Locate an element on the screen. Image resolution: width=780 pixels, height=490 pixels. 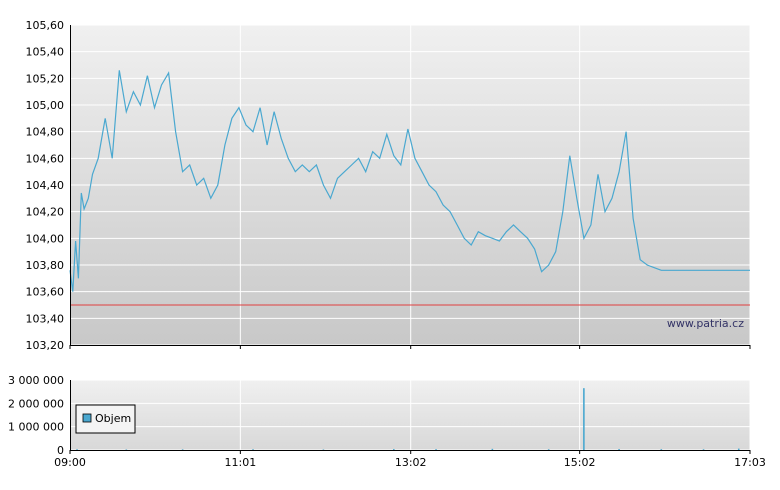
volume-x-axis: 09:00 11:01 13:02 15:02 17:03 is located at coordinates (410, 459).